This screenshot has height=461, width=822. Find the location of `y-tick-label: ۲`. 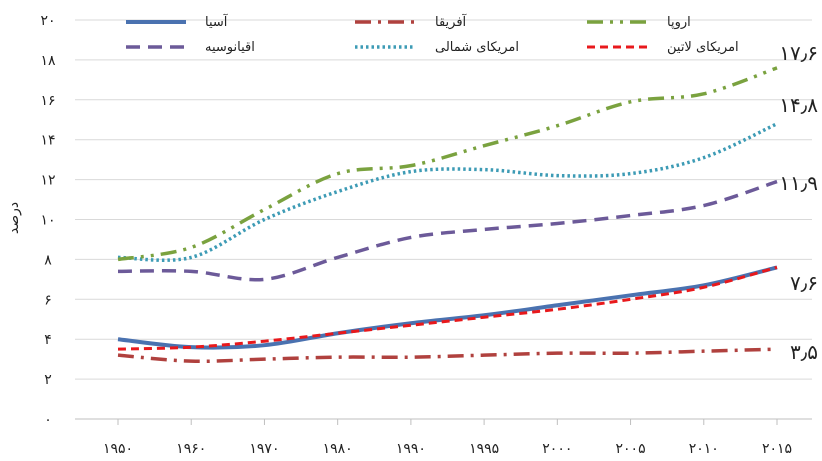

y-tick-label: ۲ is located at coordinates (48, 380).